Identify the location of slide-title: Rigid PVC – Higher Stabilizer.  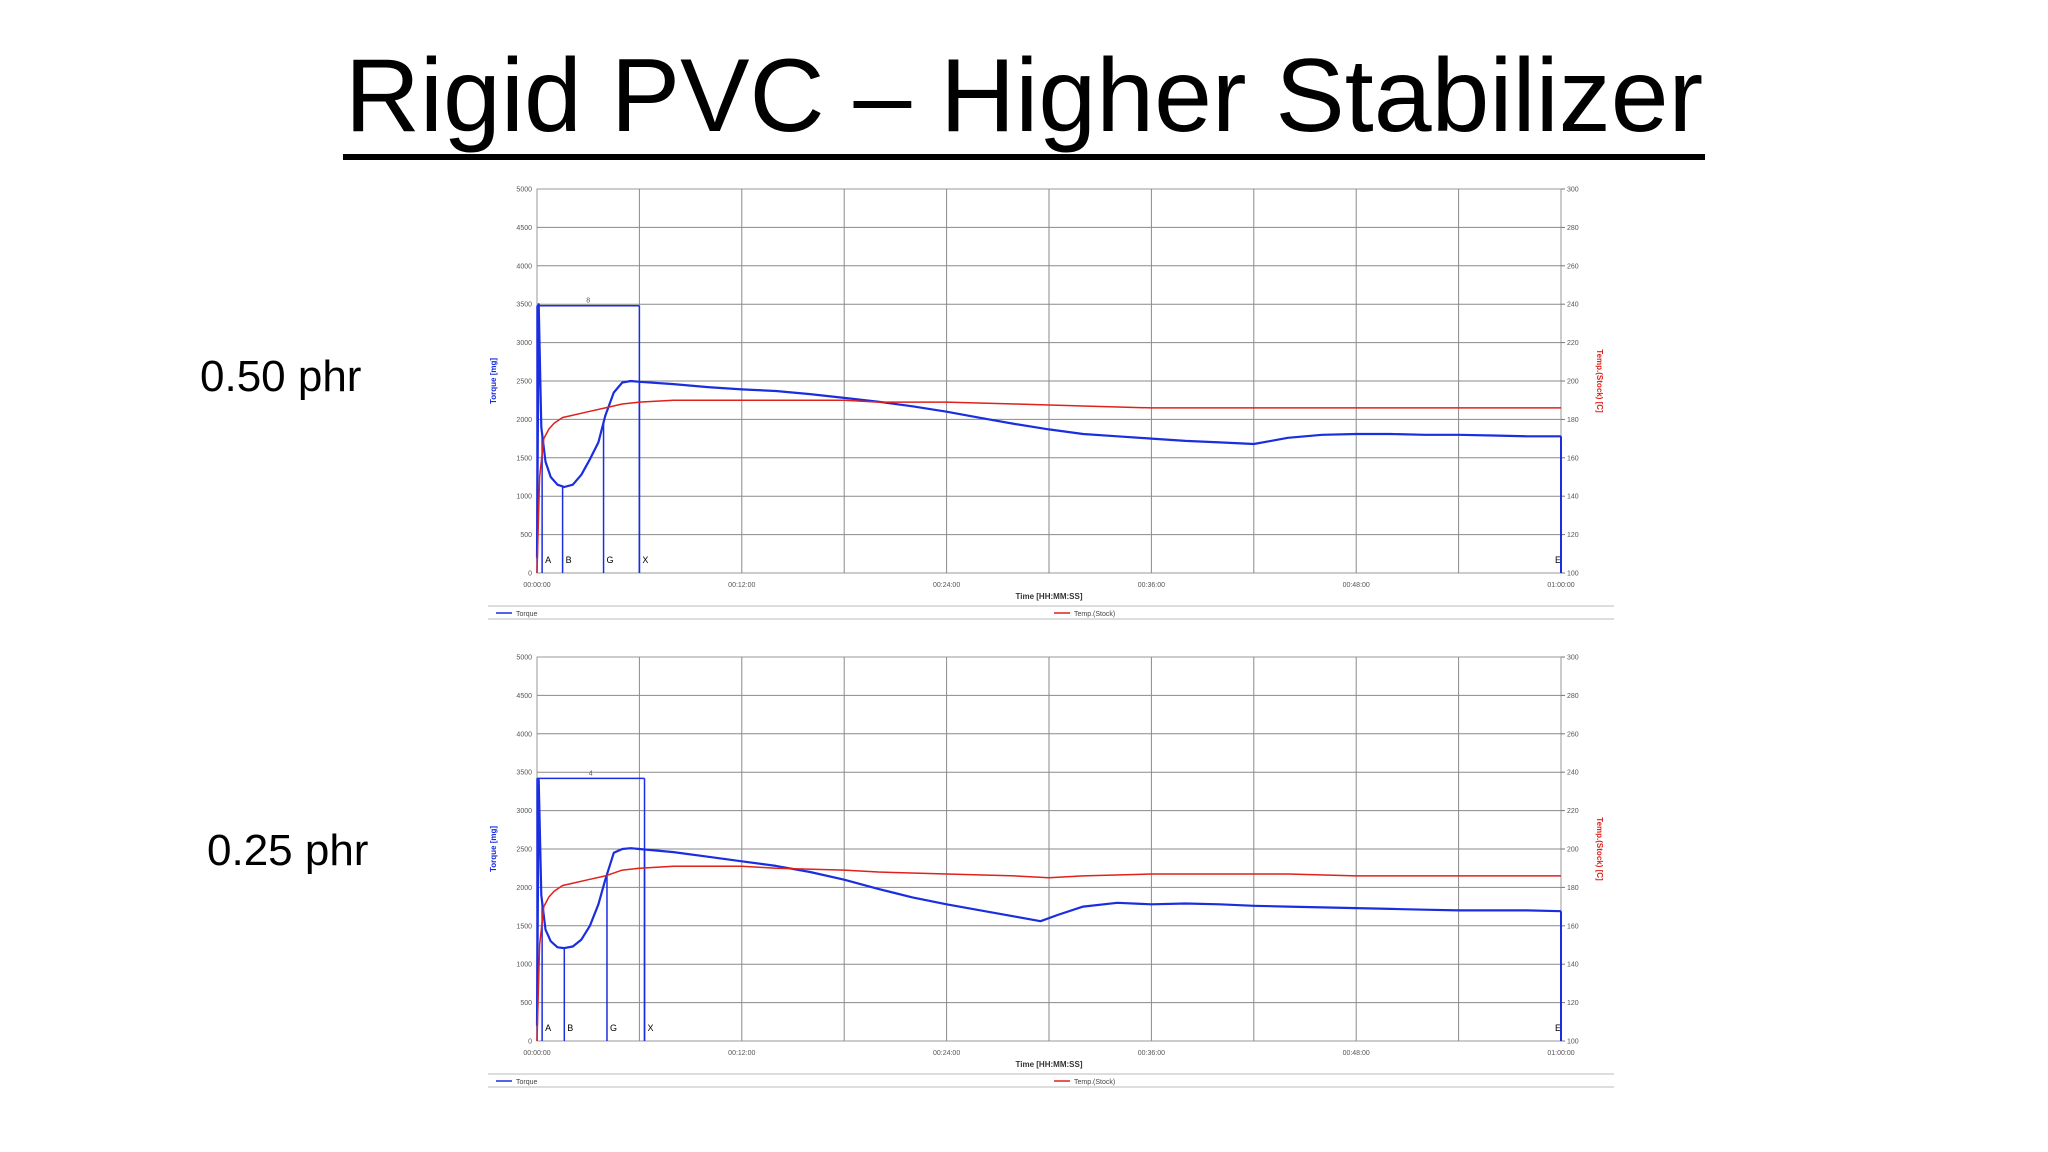
(1024, 99).